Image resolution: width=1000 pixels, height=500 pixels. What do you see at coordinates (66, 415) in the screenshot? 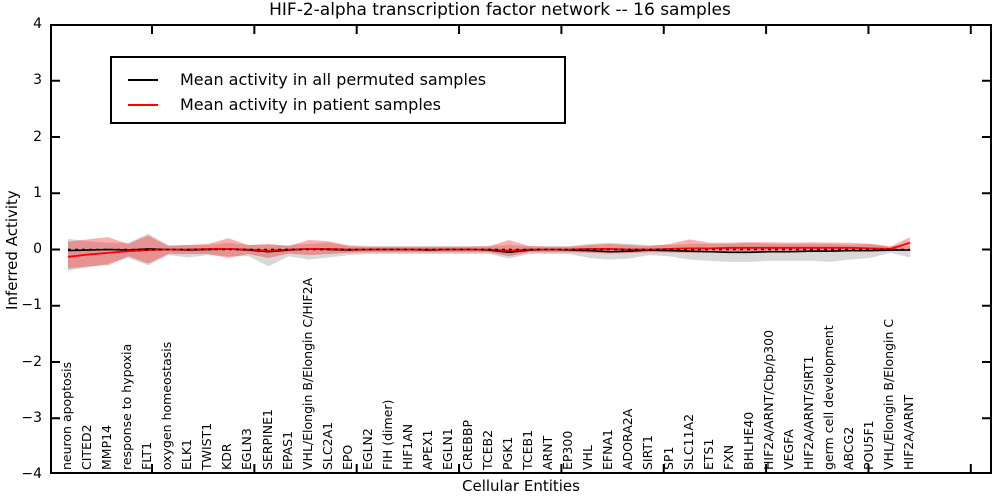
I see `x-tick-label: neuron apoptosis` at bounding box center [66, 415].